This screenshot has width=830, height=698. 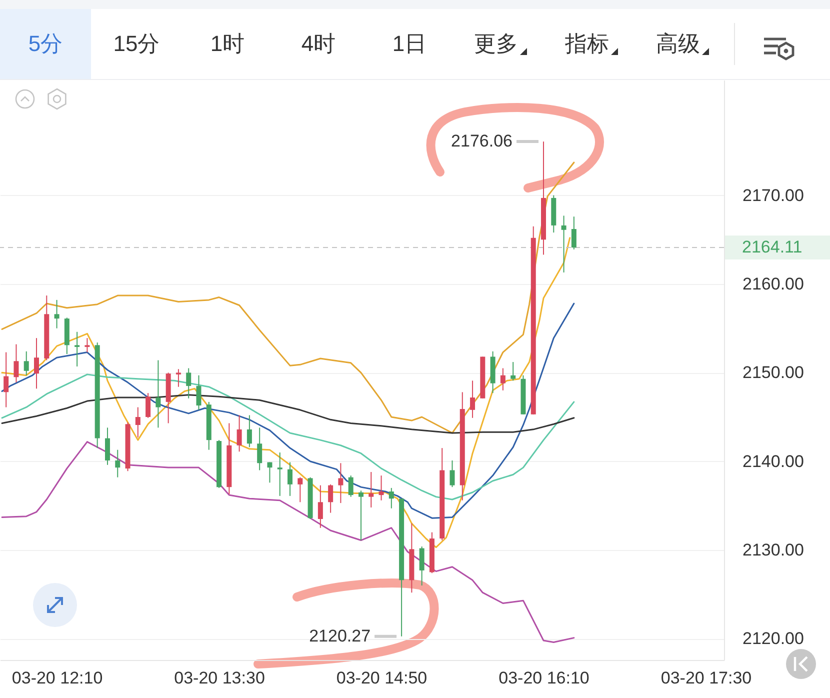 What do you see at coordinates (706, 678) in the screenshot?
I see `x-tick-label: 03-20 17:30` at bounding box center [706, 678].